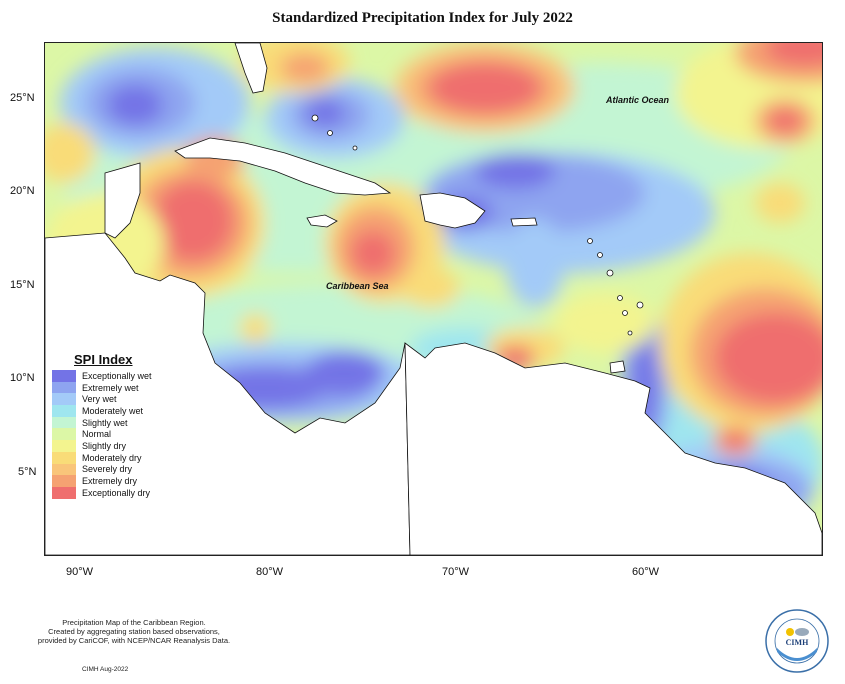 This screenshot has width=845, height=684. I want to click on legend-item: Normal, so click(110, 434).